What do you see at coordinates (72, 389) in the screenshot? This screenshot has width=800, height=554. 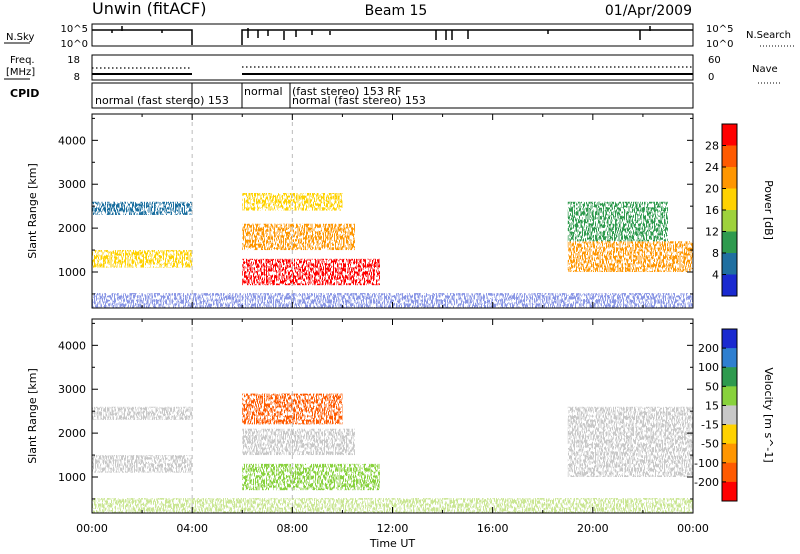 I see `y-tick-label: 3000` at bounding box center [72, 389].